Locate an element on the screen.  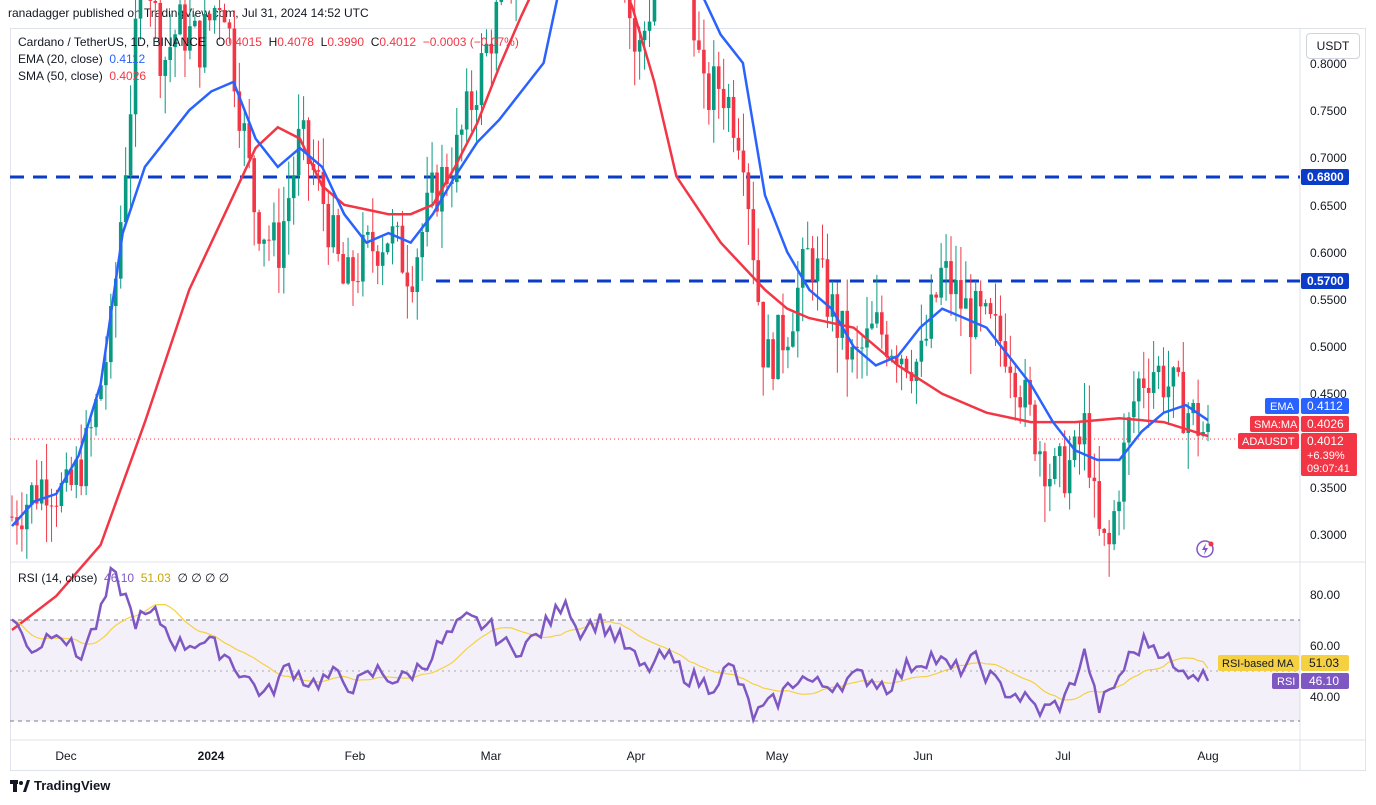
price-tick-0600: 0.6000 is located at coordinates (1328, 253).